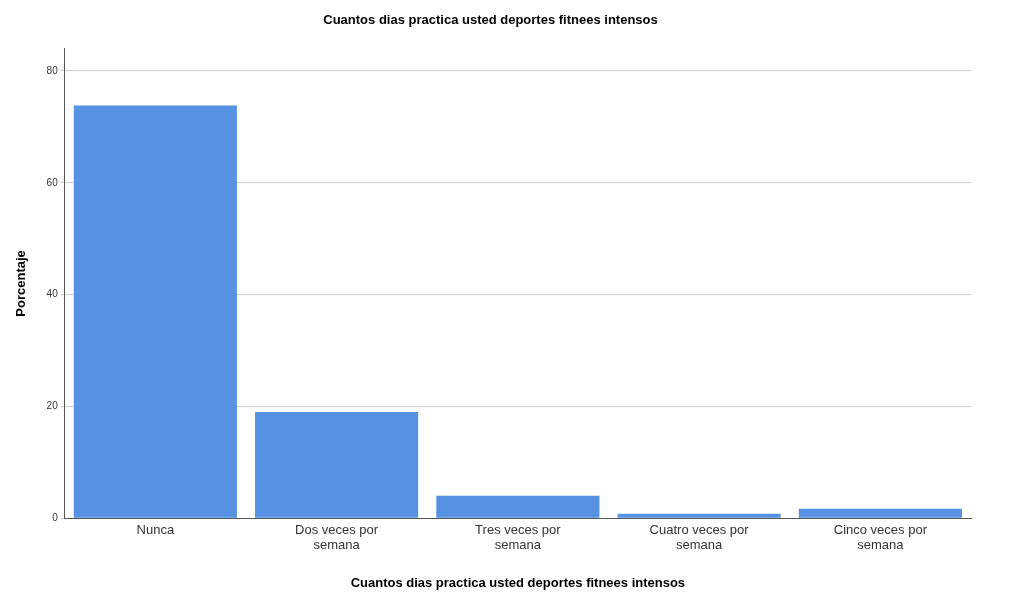  I want to click on y-axis-title: Porcentaje, so click(21, 283).